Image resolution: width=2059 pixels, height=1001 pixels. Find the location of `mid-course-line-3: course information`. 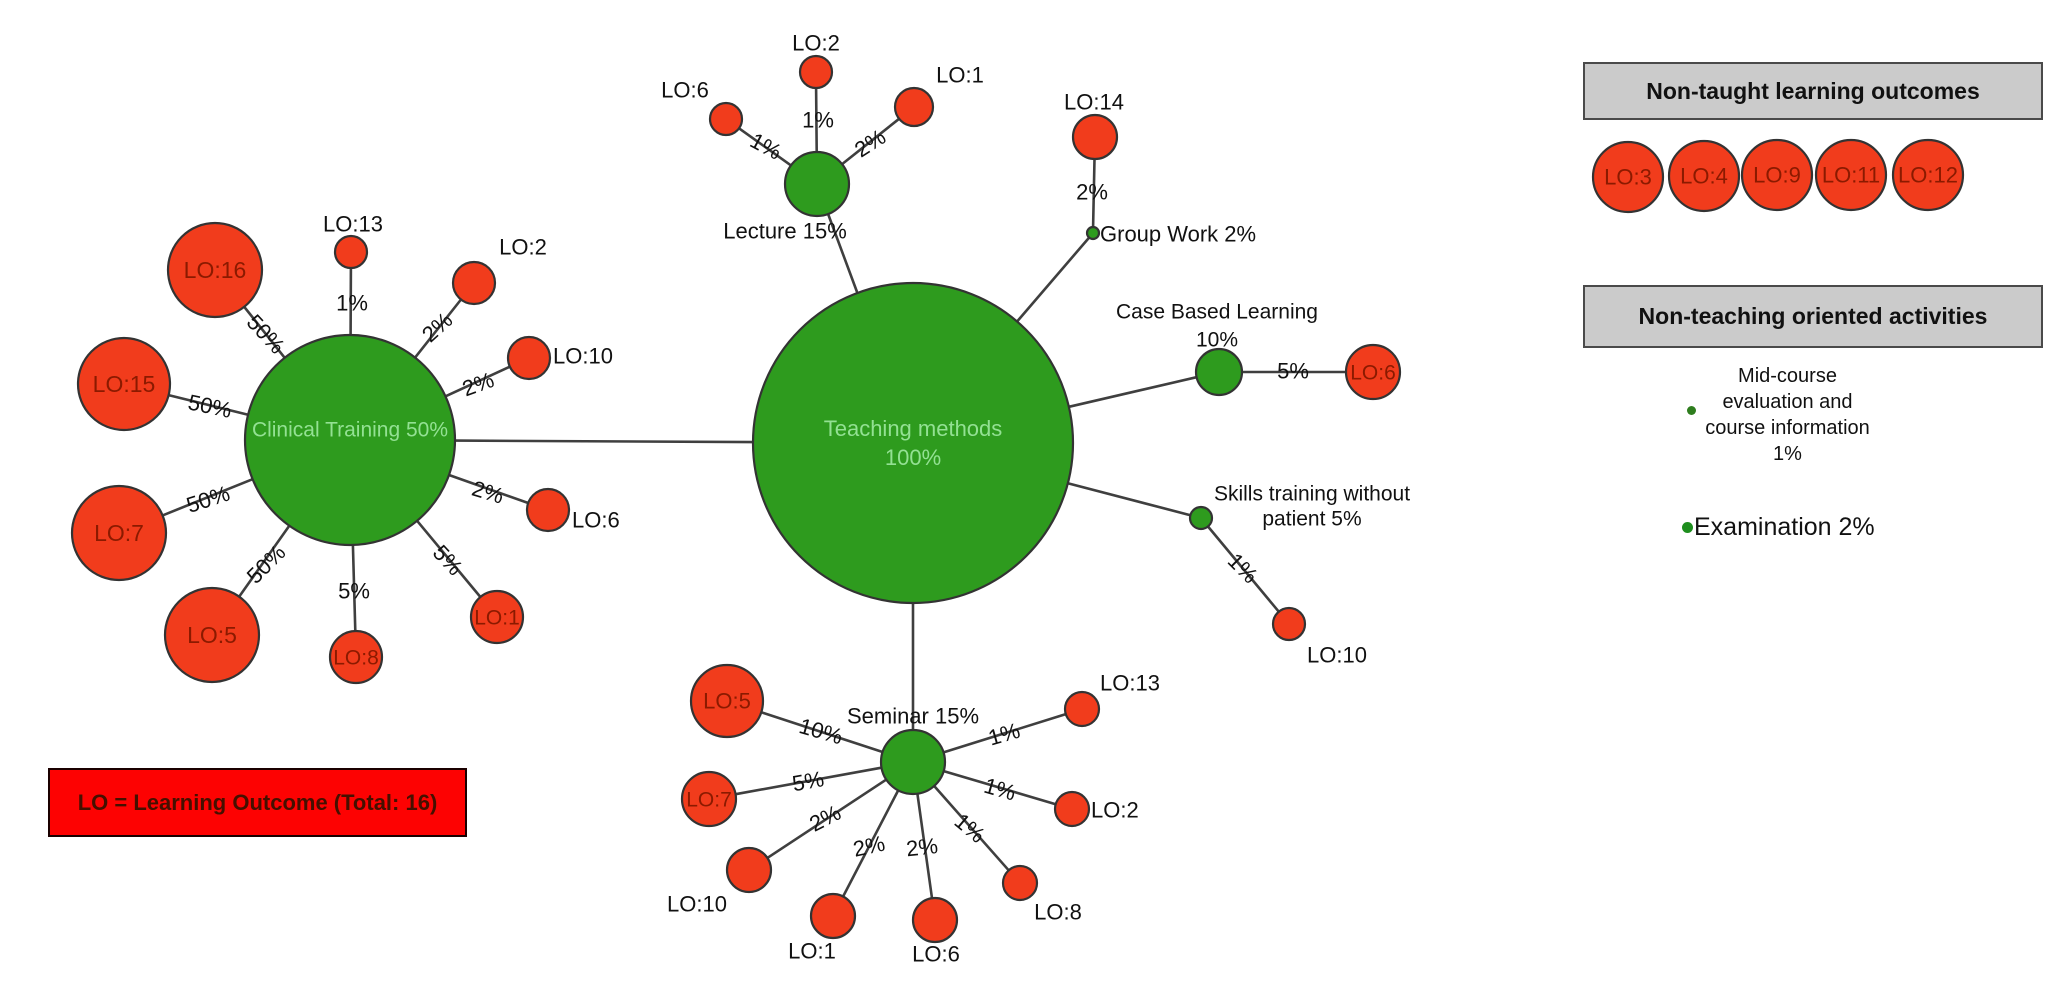

mid-course-line-3: course information is located at coordinates (1787, 428).